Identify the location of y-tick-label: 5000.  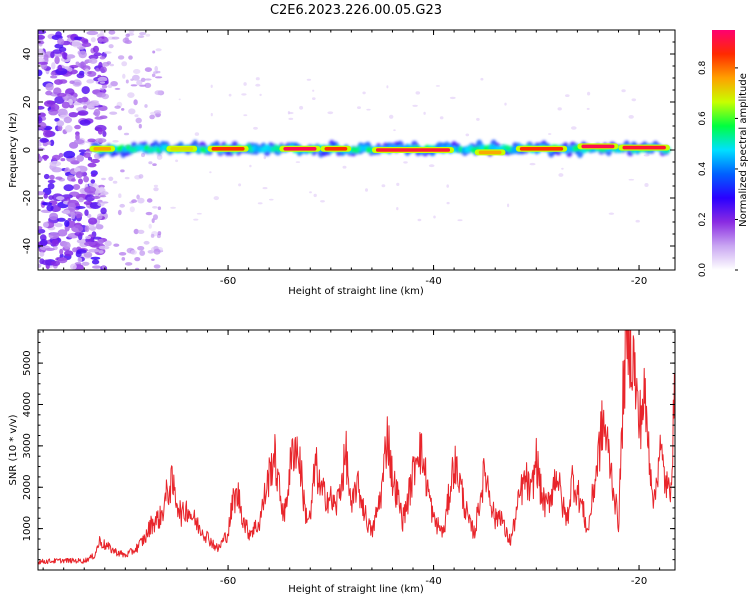
(27, 362).